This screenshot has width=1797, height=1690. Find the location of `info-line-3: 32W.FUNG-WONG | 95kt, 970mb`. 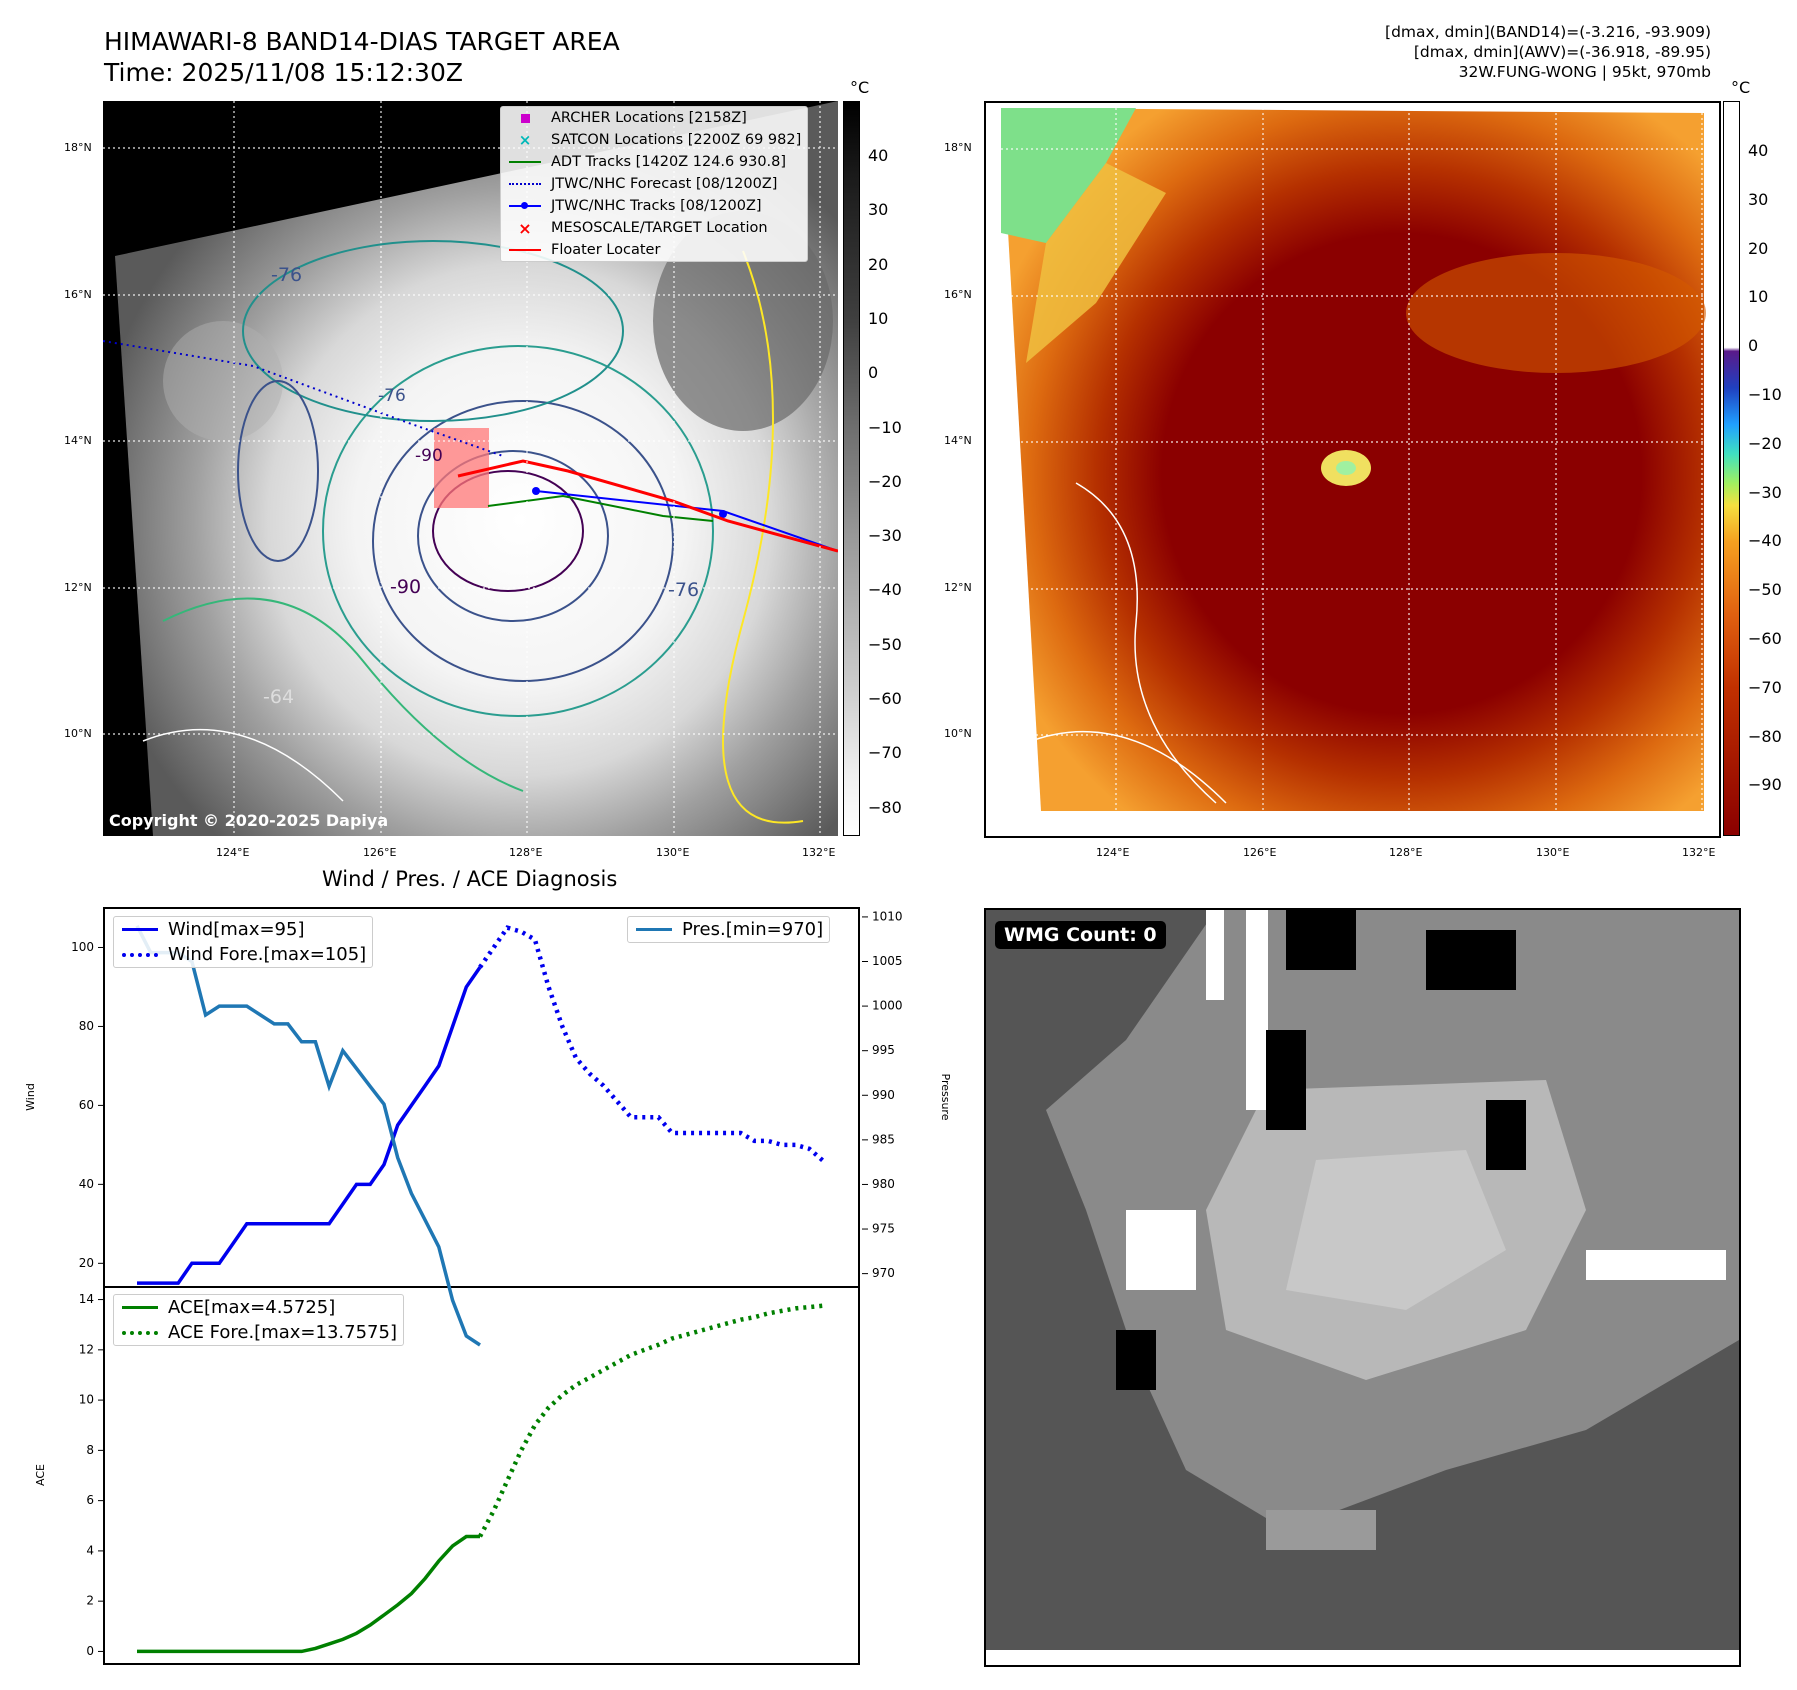

info-line-3: 32W.FUNG-WONG | 95kt, 970mb is located at coordinates (1584, 72).